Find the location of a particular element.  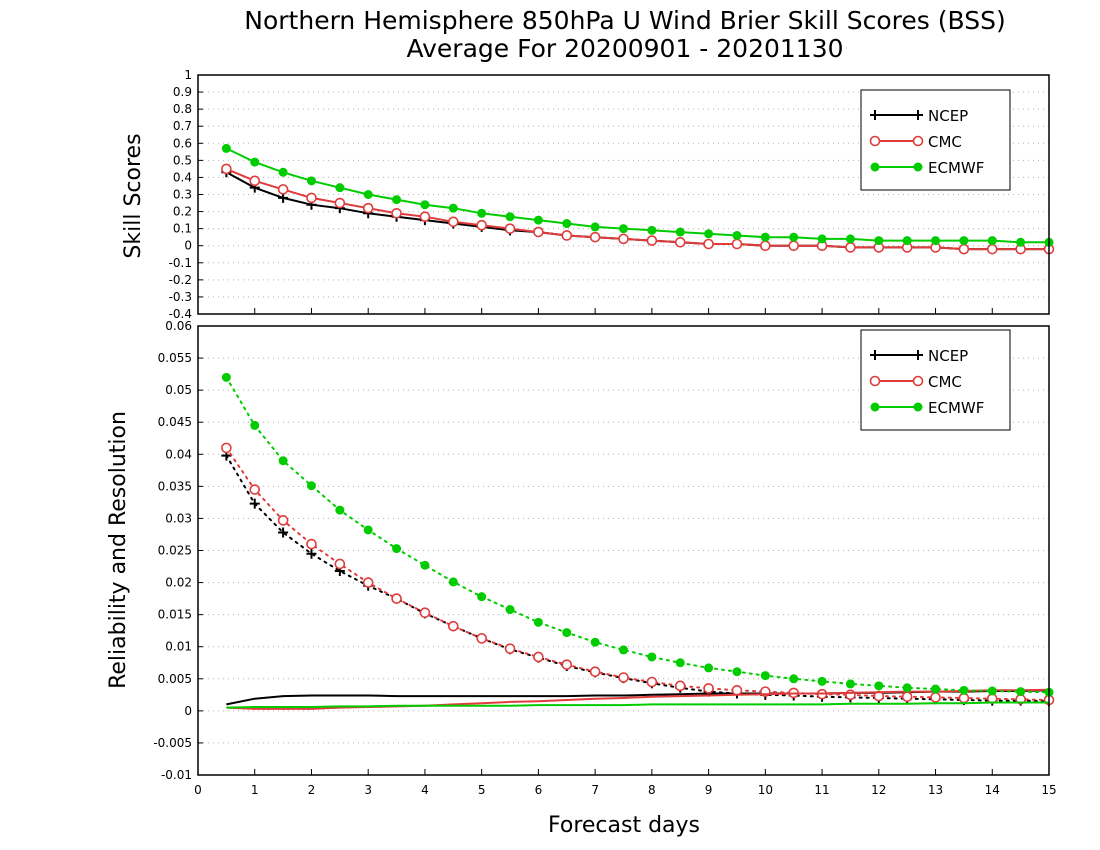

bottom-y-tick-label: 0.01 is located at coordinates (178, 647).